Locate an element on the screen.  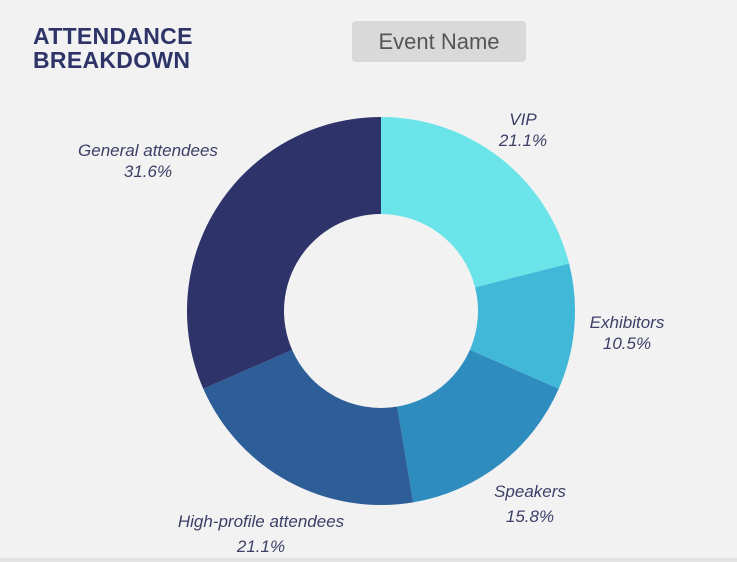
slice-label-high-profile-attendees: High-profile attendees is located at coordinates (261, 521).